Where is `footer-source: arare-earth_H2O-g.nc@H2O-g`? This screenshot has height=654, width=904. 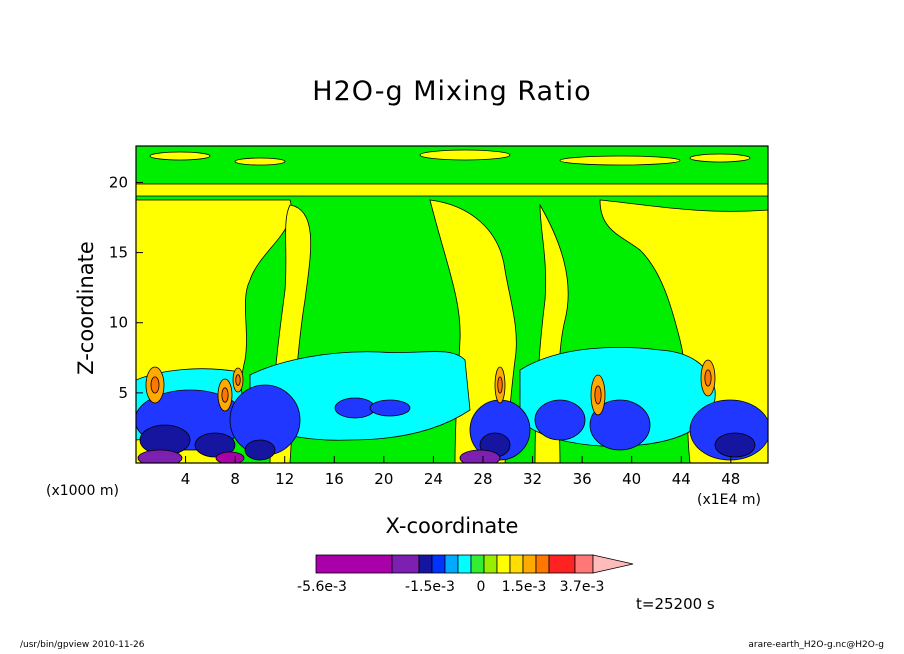
footer-source: arare-earth_H2O-g.nc@H2O-g is located at coordinates (816, 645).